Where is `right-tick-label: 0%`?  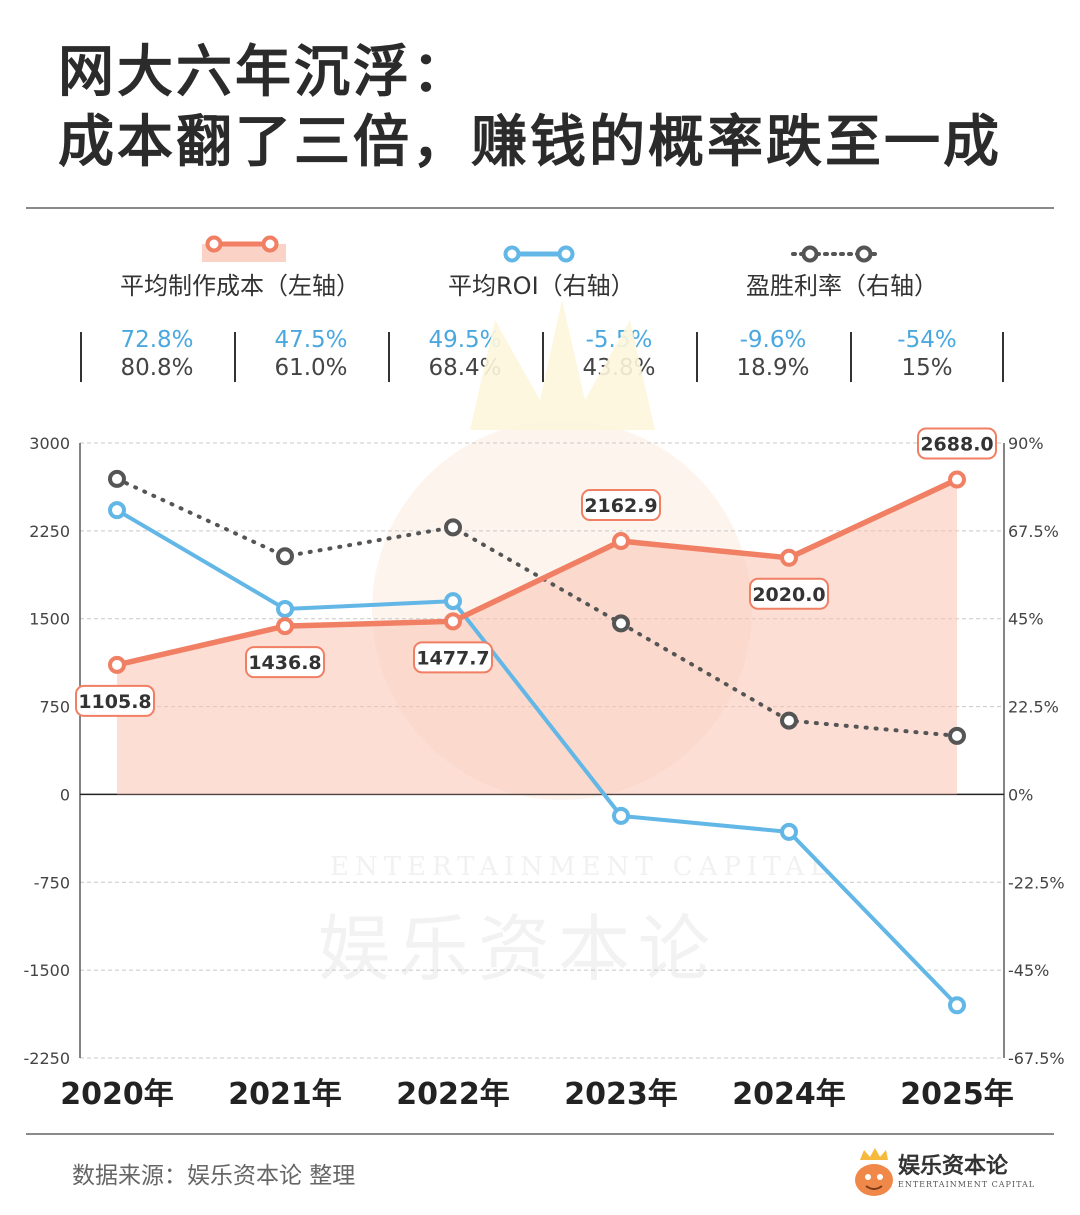 right-tick-label: 0% is located at coordinates (1020, 794).